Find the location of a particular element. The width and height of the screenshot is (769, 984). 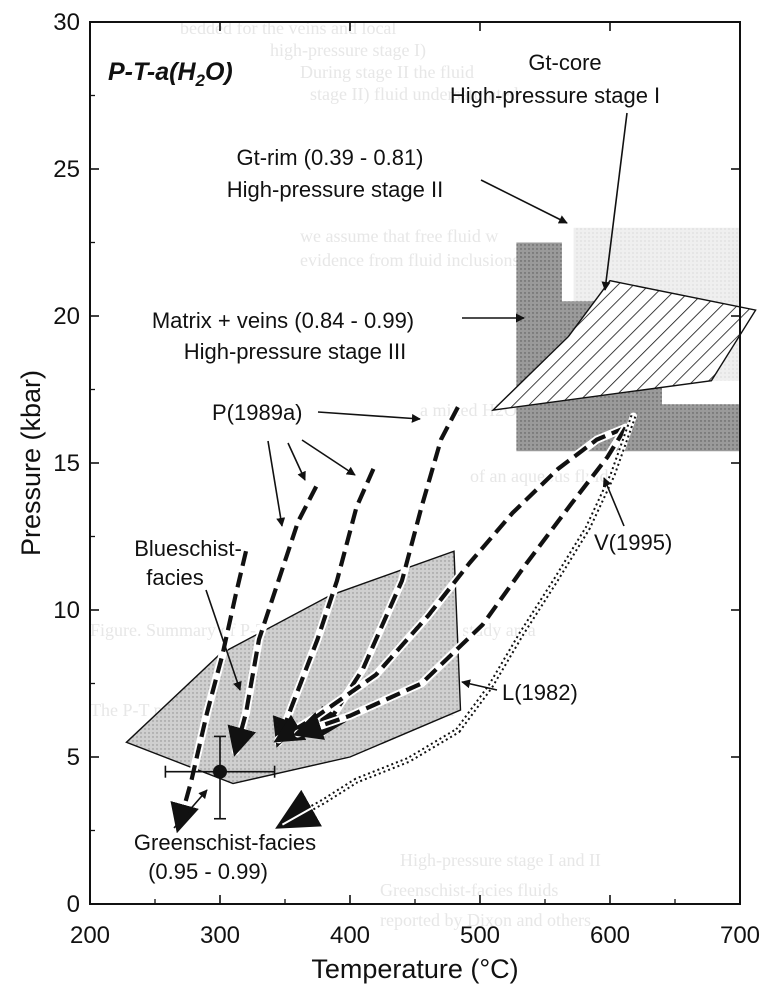

blueschist-field is located at coordinates (293, 667).